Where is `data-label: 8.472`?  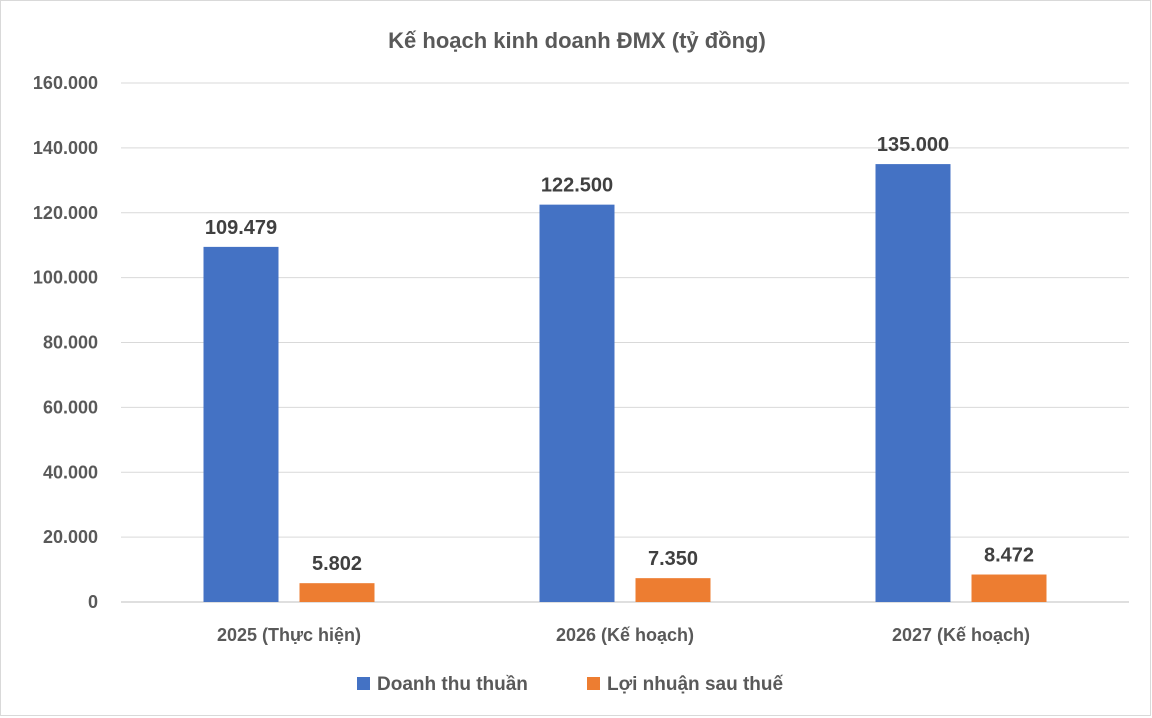
data-label: 8.472 is located at coordinates (1009, 556).